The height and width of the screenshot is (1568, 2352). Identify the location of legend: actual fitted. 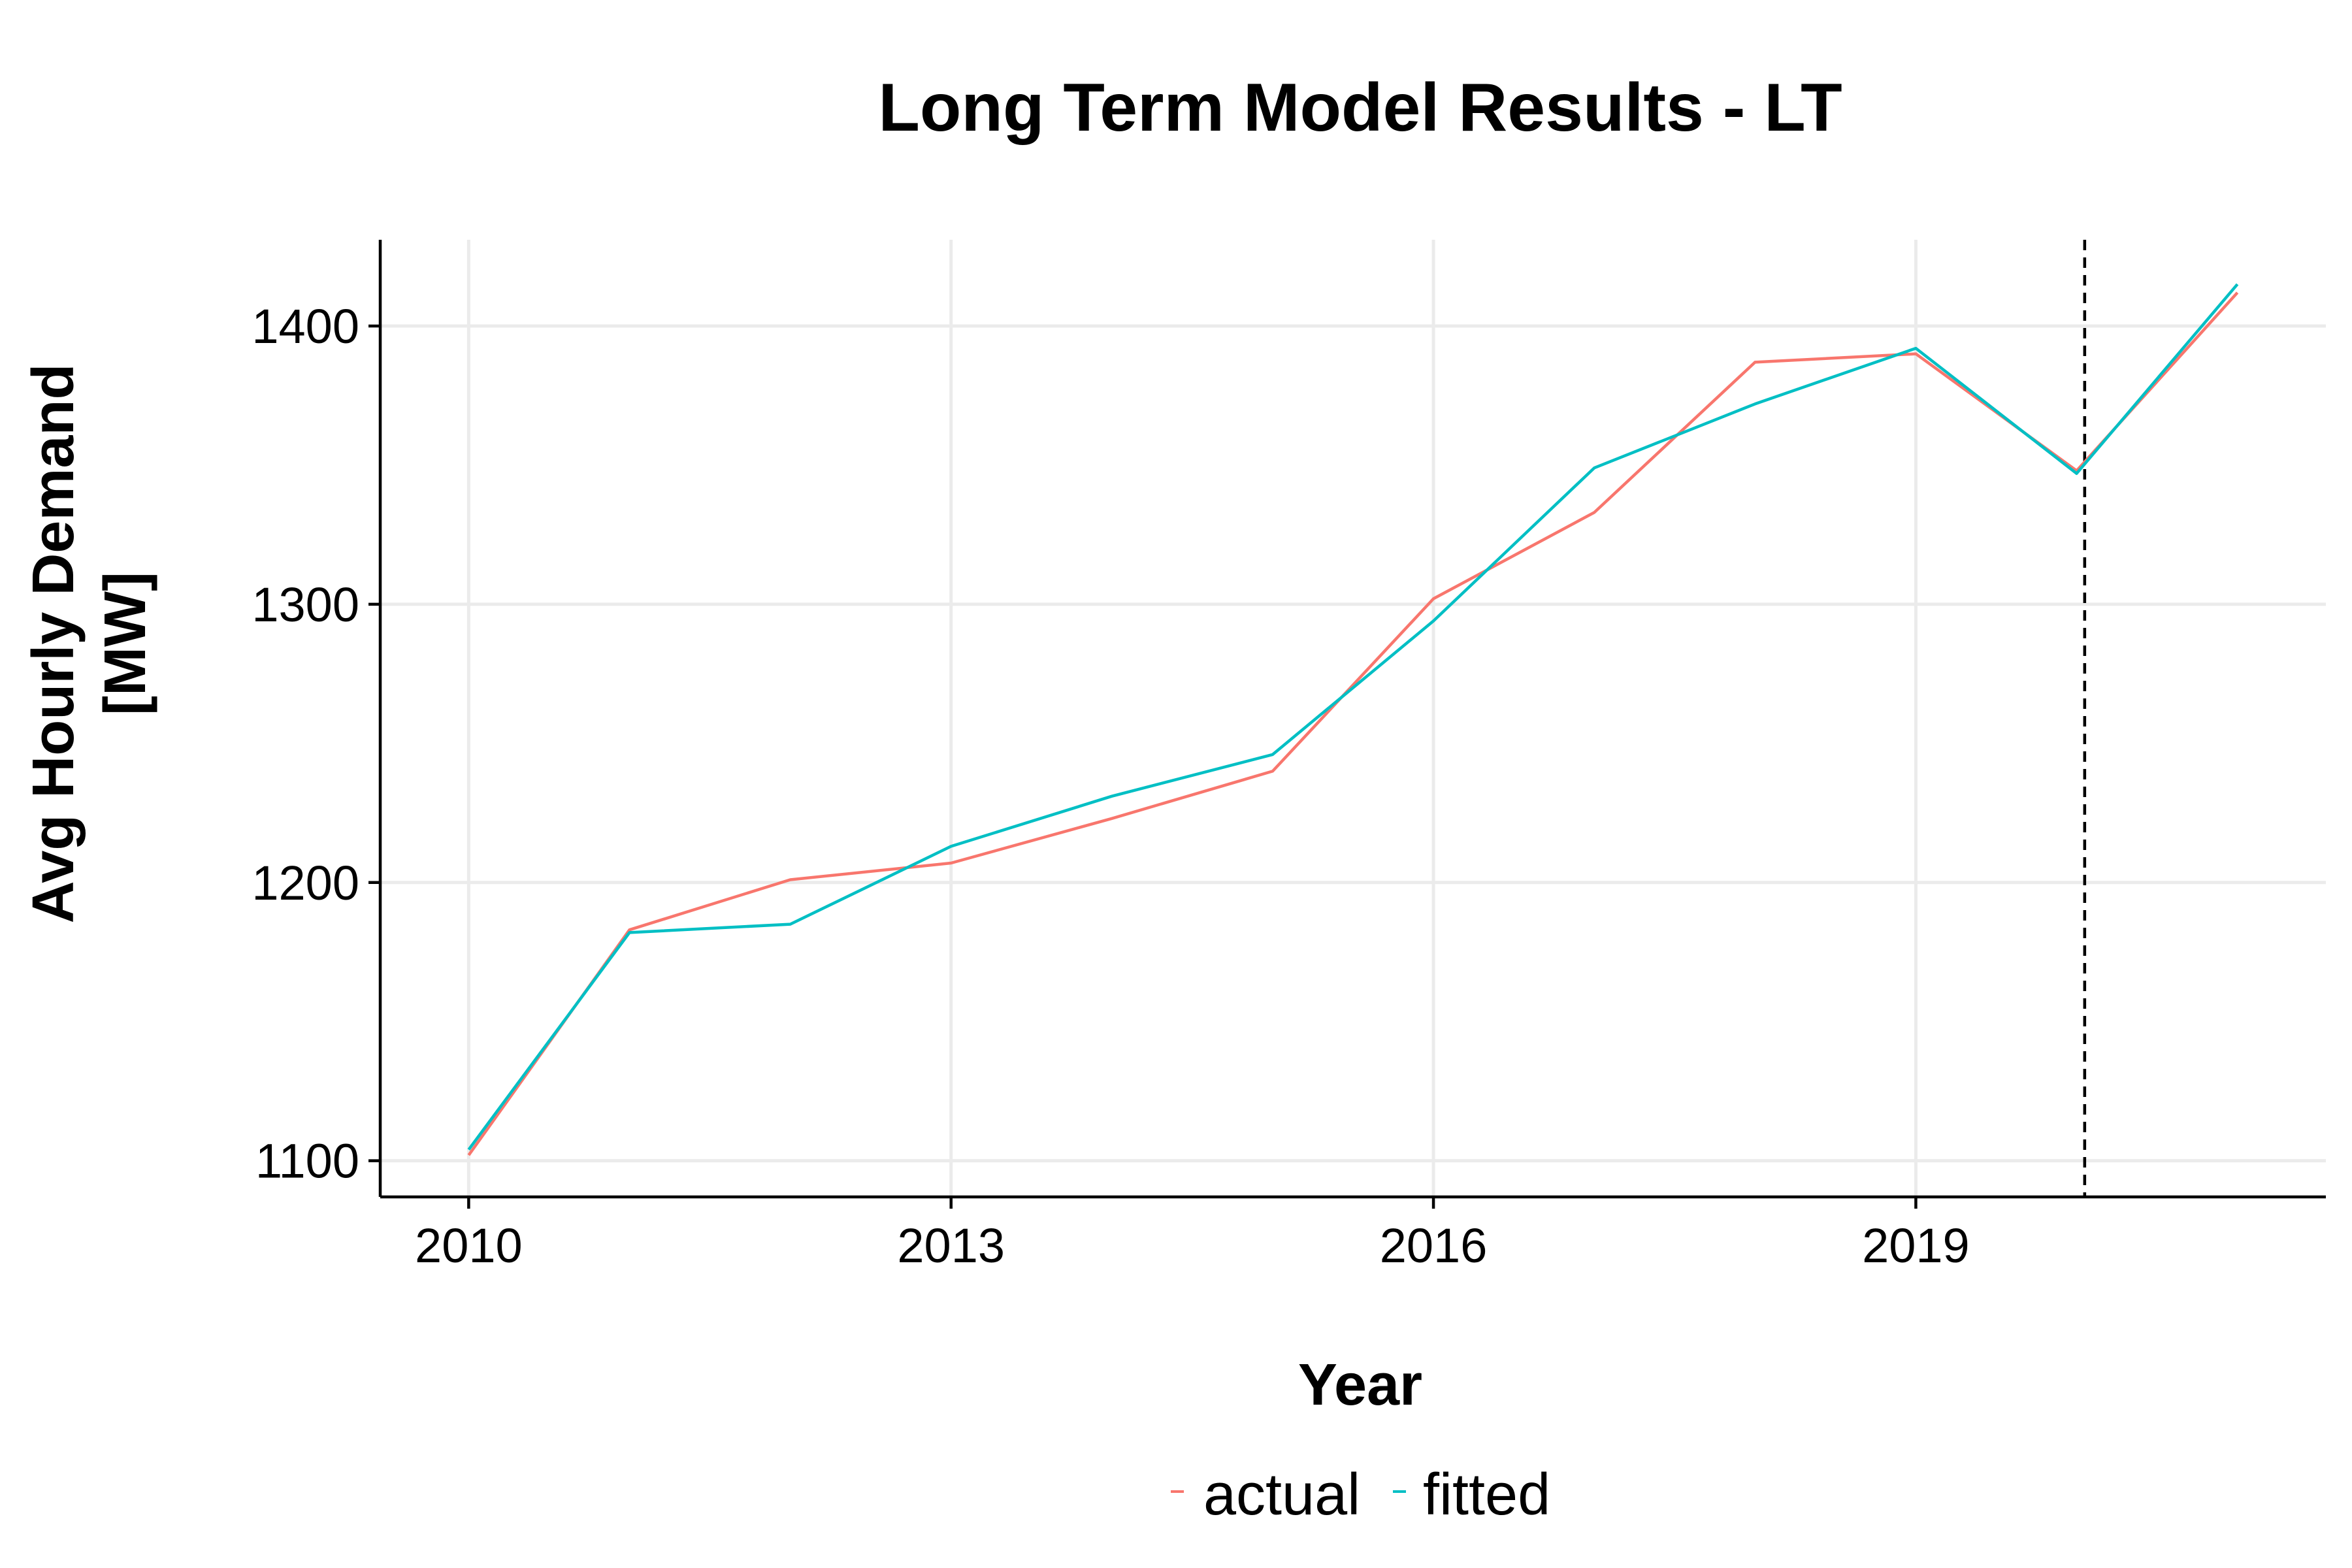
(1360, 1494).